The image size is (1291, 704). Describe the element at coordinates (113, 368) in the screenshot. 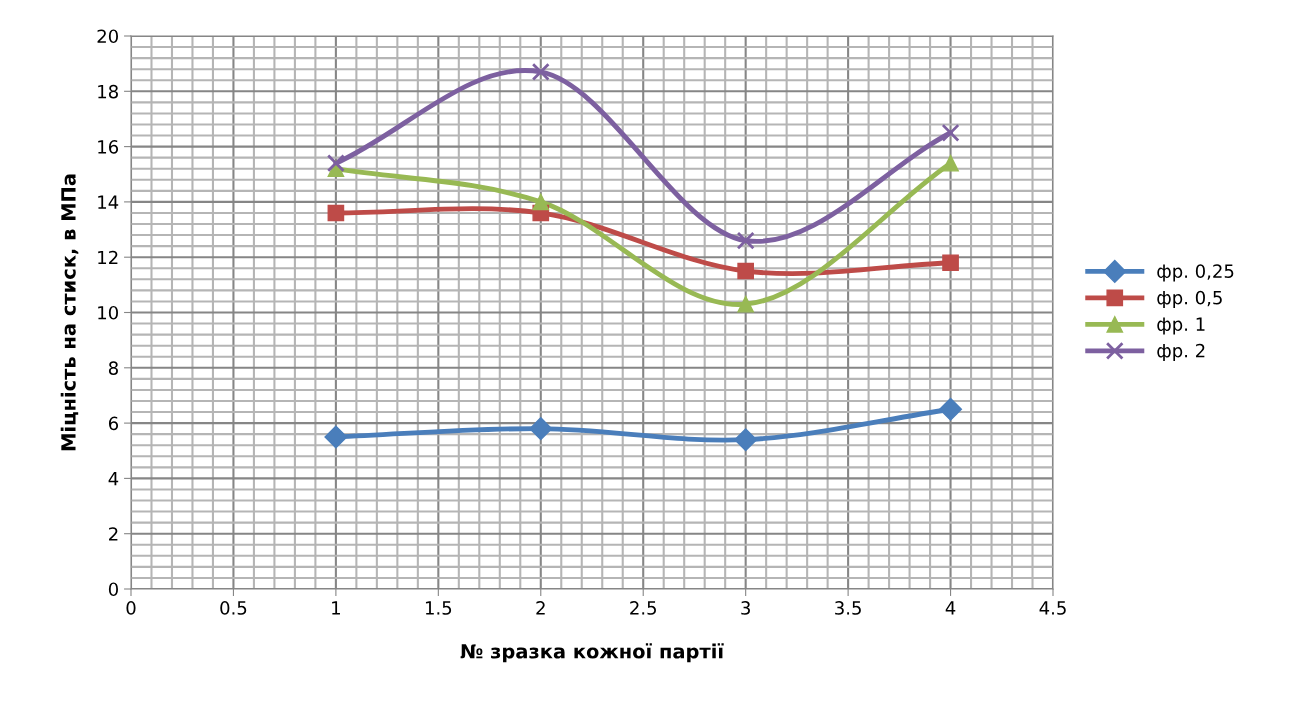

I see `y-tick-label: 8` at that location.